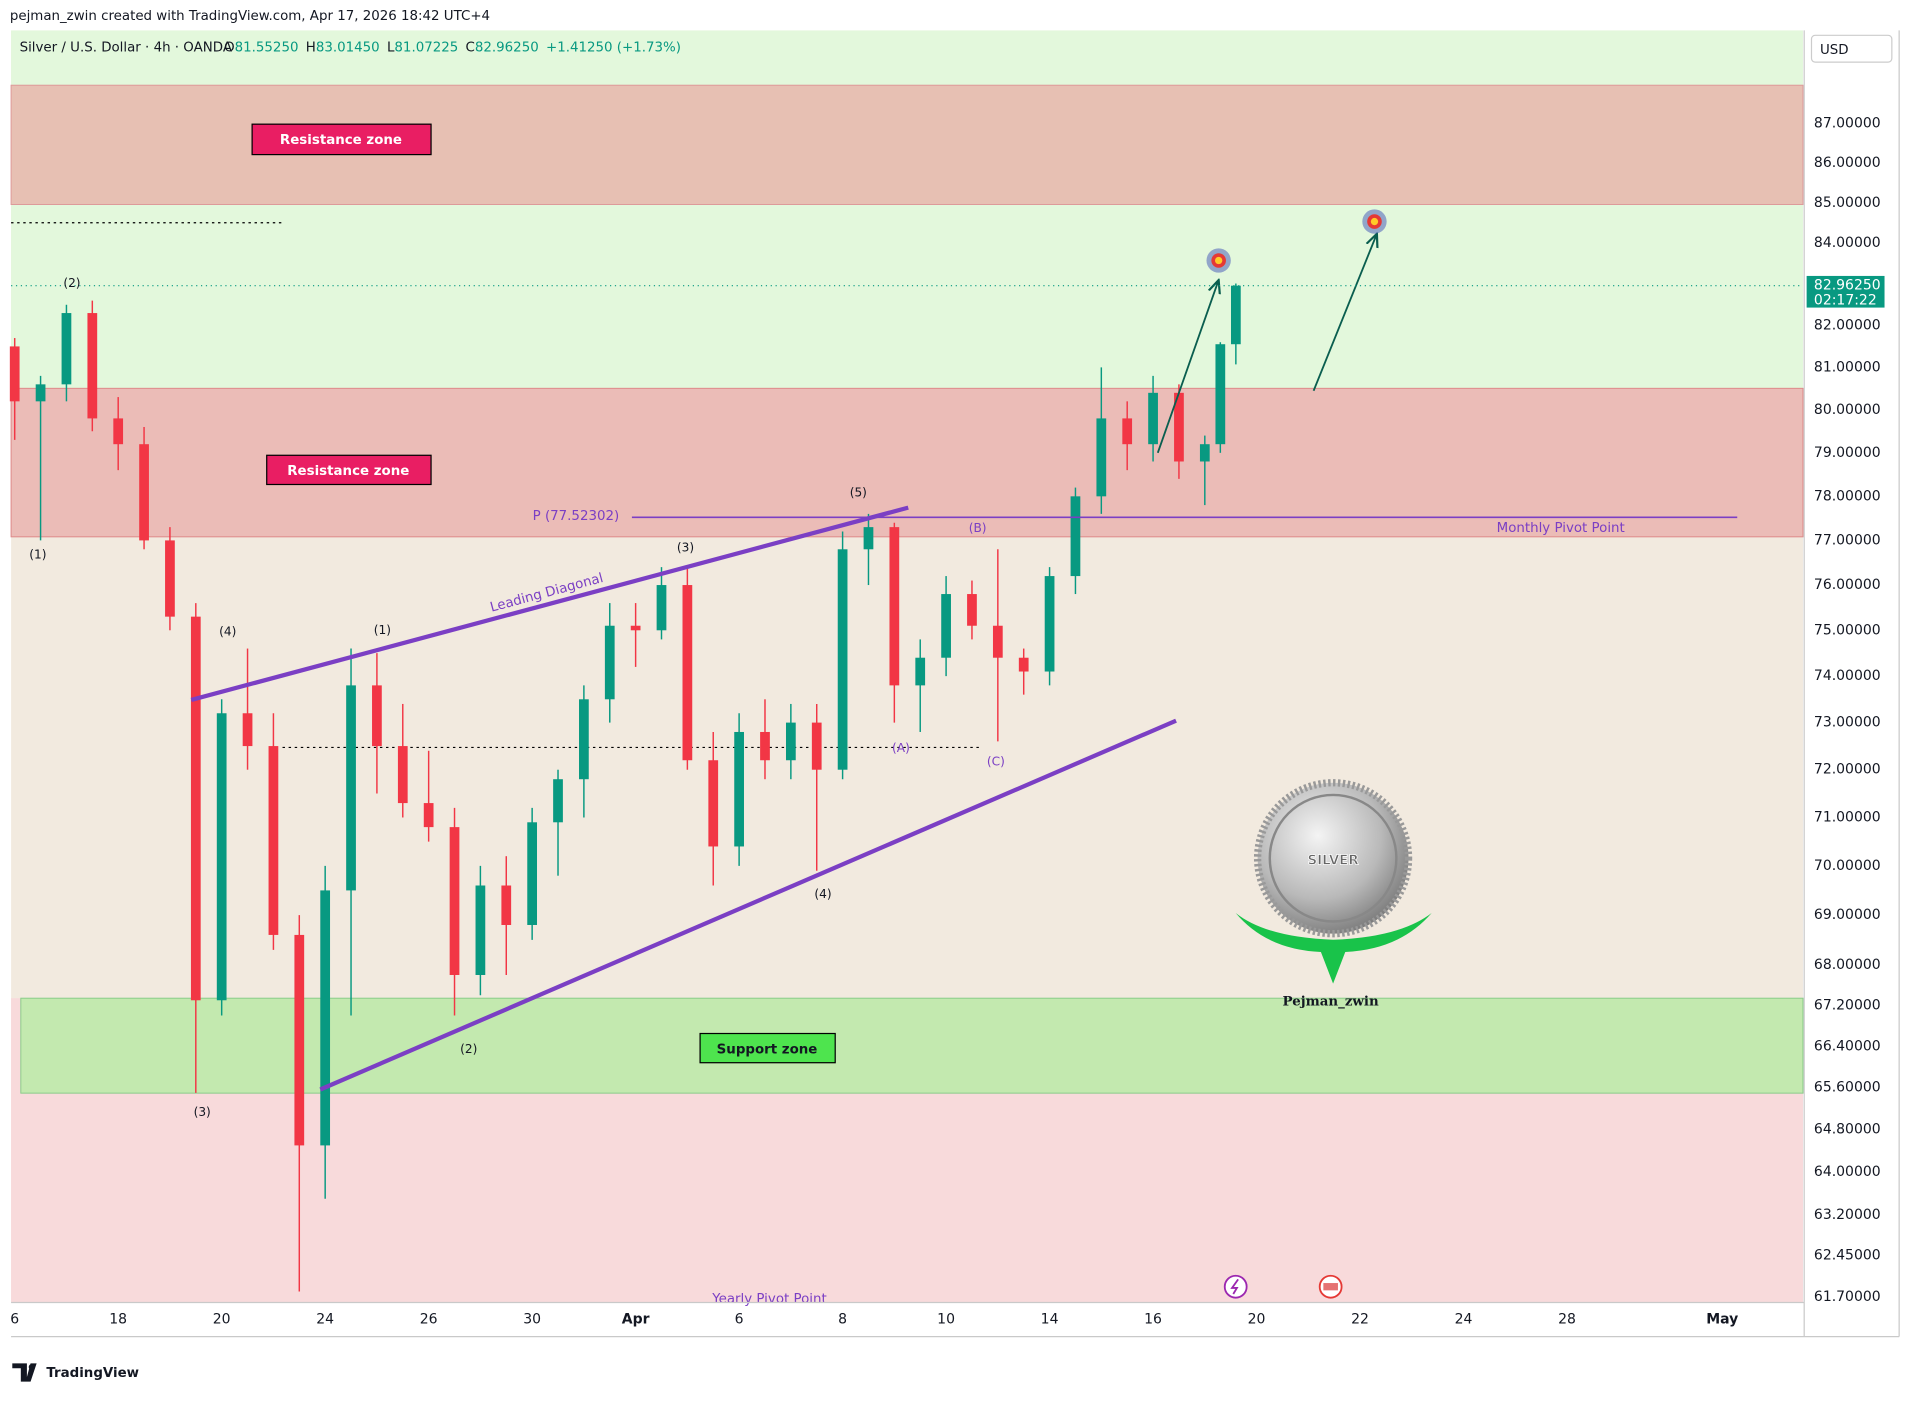 Image resolution: width=1909 pixels, height=1406 pixels. I want to click on wave-label: (B), so click(978, 528).